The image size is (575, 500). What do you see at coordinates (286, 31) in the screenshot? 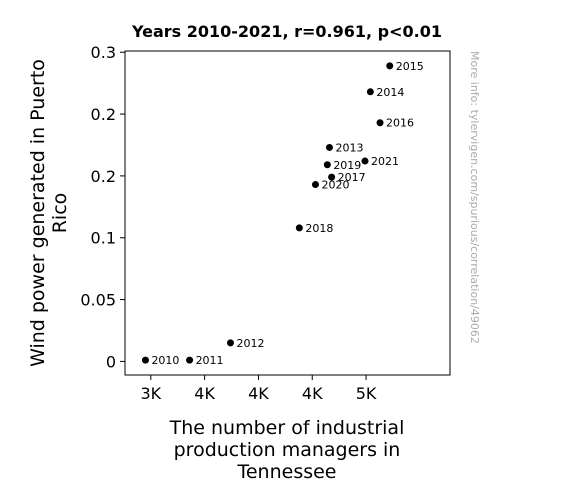
I see `chart-title: Years 2010-2021, r=0.961, p<0.01` at bounding box center [286, 31].